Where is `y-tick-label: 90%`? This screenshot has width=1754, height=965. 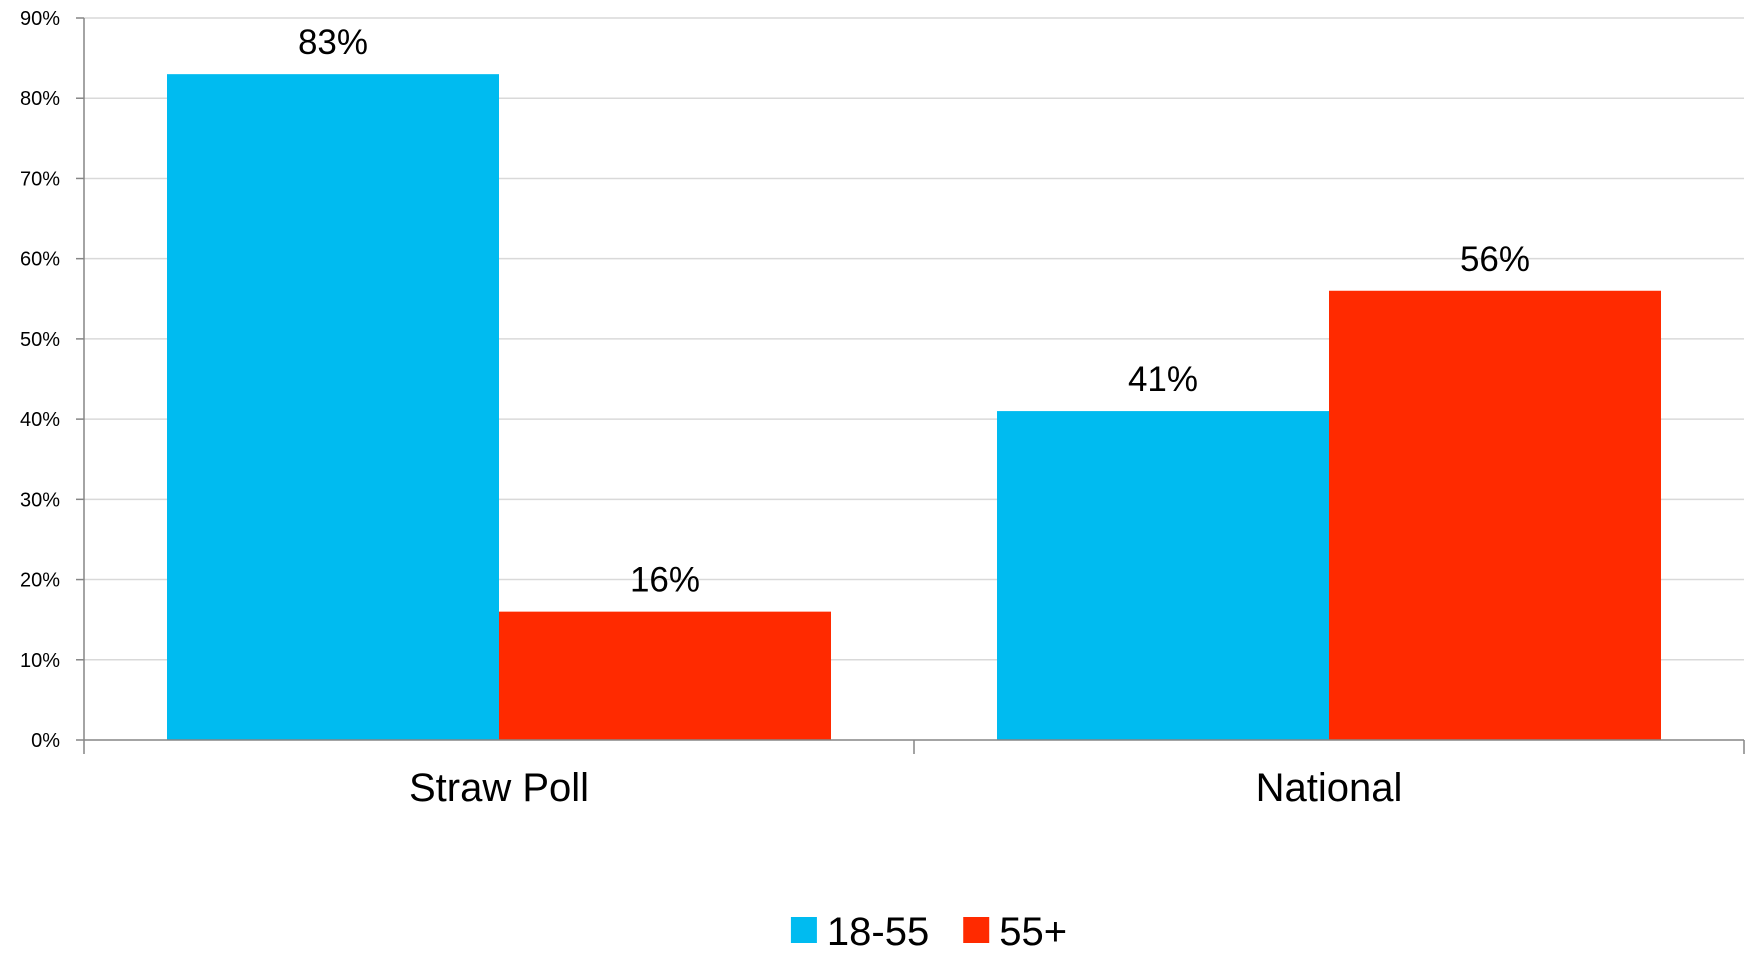 y-tick-label: 90% is located at coordinates (40, 19).